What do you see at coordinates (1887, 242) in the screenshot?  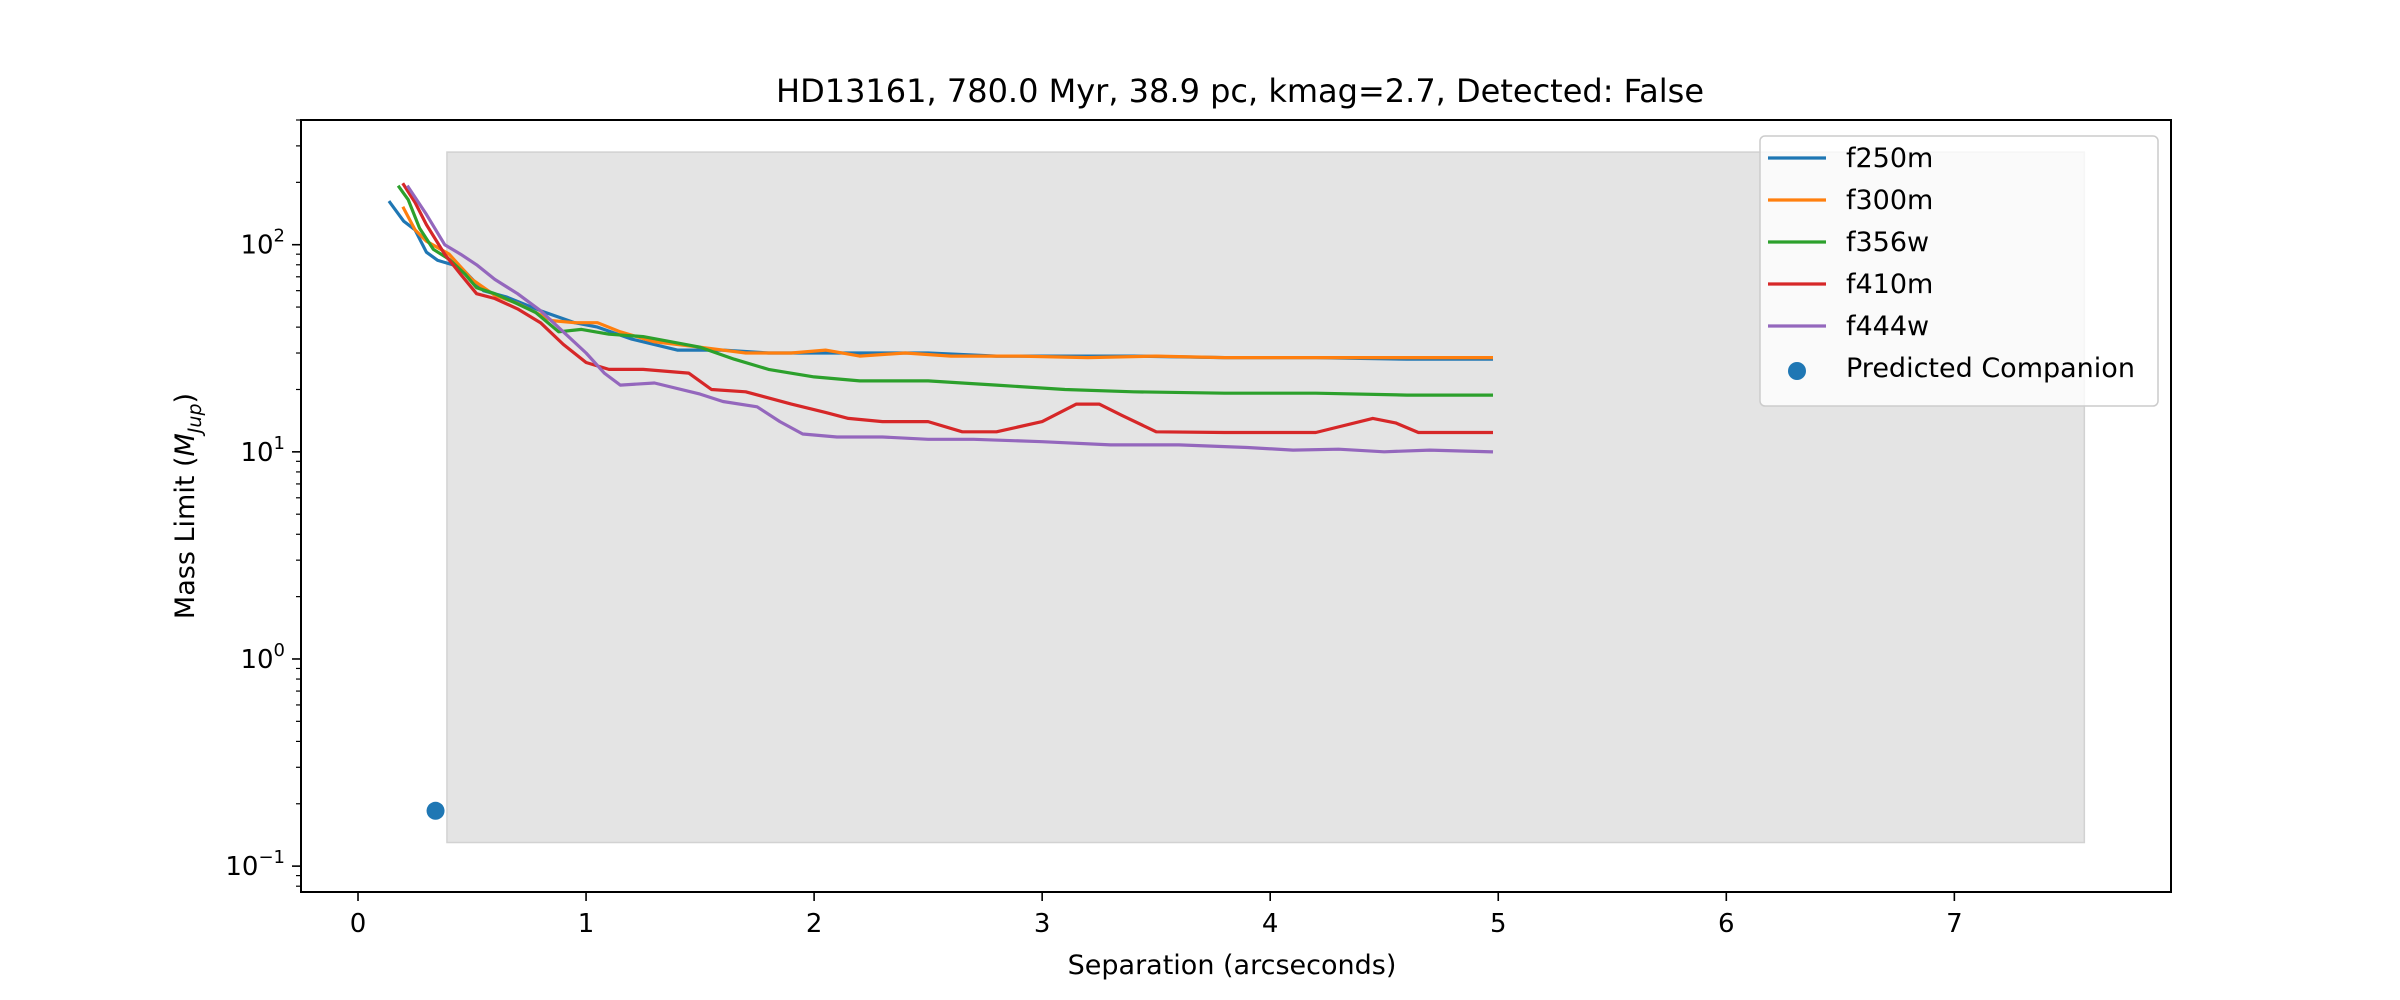 I see `legend-label-f356w: f356w` at bounding box center [1887, 242].